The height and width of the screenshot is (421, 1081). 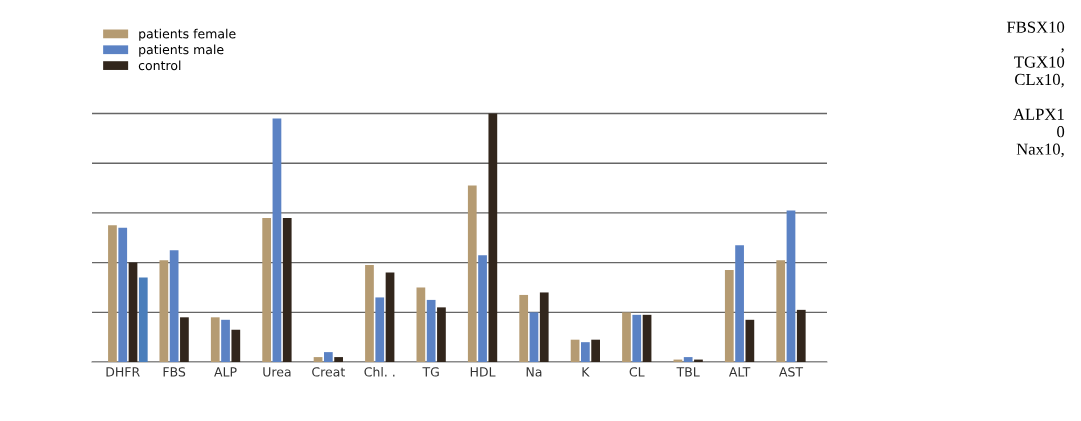 What do you see at coordinates (159, 65) in the screenshot?
I see `legend-label: control` at bounding box center [159, 65].